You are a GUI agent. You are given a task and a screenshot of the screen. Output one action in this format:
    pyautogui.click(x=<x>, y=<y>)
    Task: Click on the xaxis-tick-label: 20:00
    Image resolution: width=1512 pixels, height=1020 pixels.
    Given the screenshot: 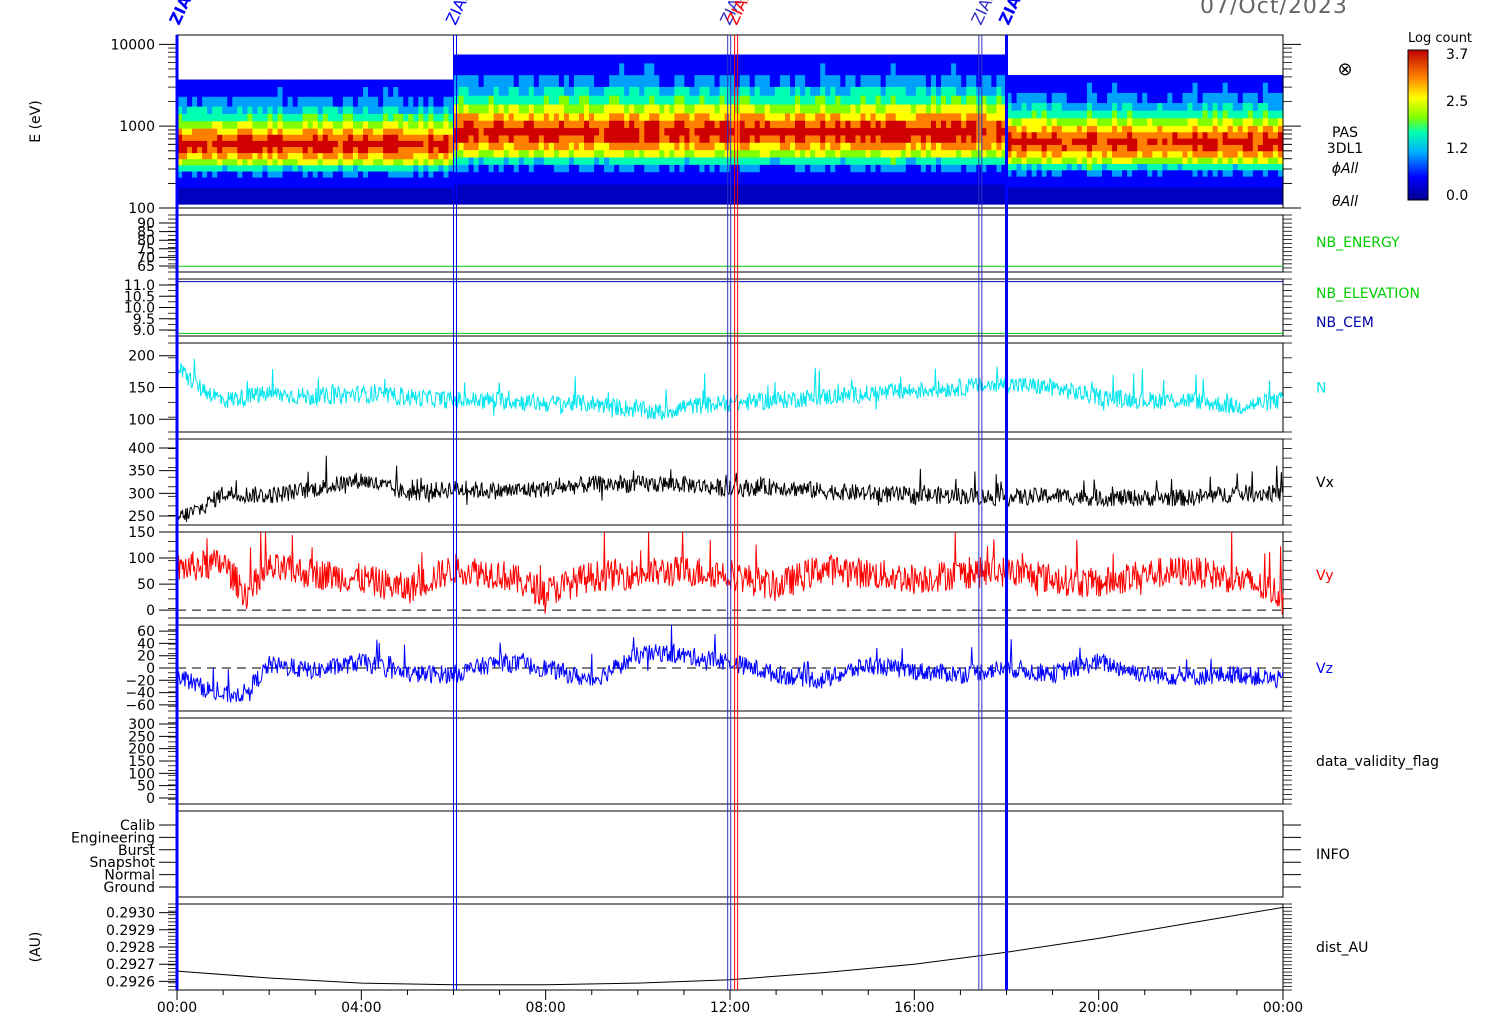 What is the action you would take?
    pyautogui.click(x=1098, y=1008)
    